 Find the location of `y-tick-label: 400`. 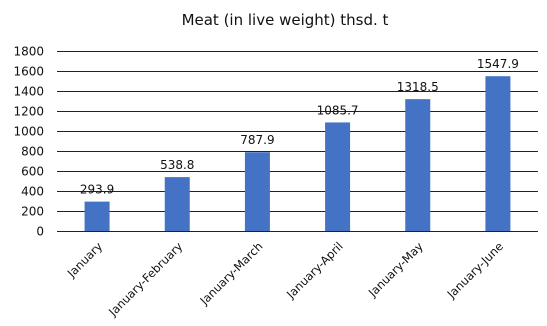

y-tick-label: 400 is located at coordinates (32, 192).